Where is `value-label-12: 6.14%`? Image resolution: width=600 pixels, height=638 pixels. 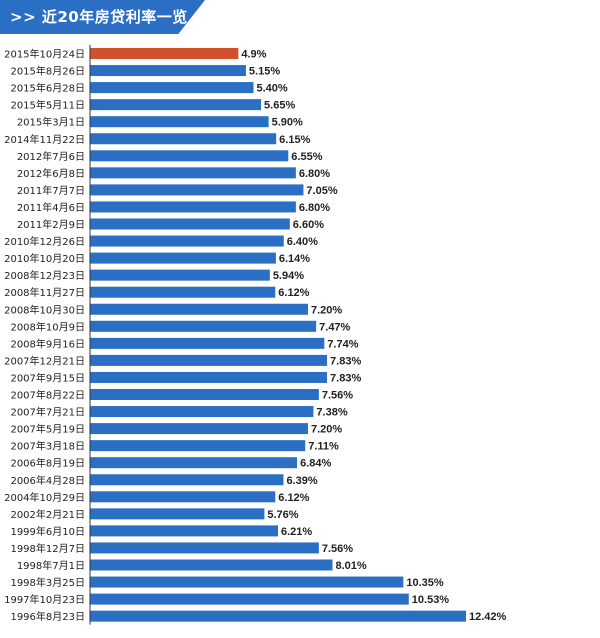
value-label-12: 6.14% is located at coordinates (294, 259).